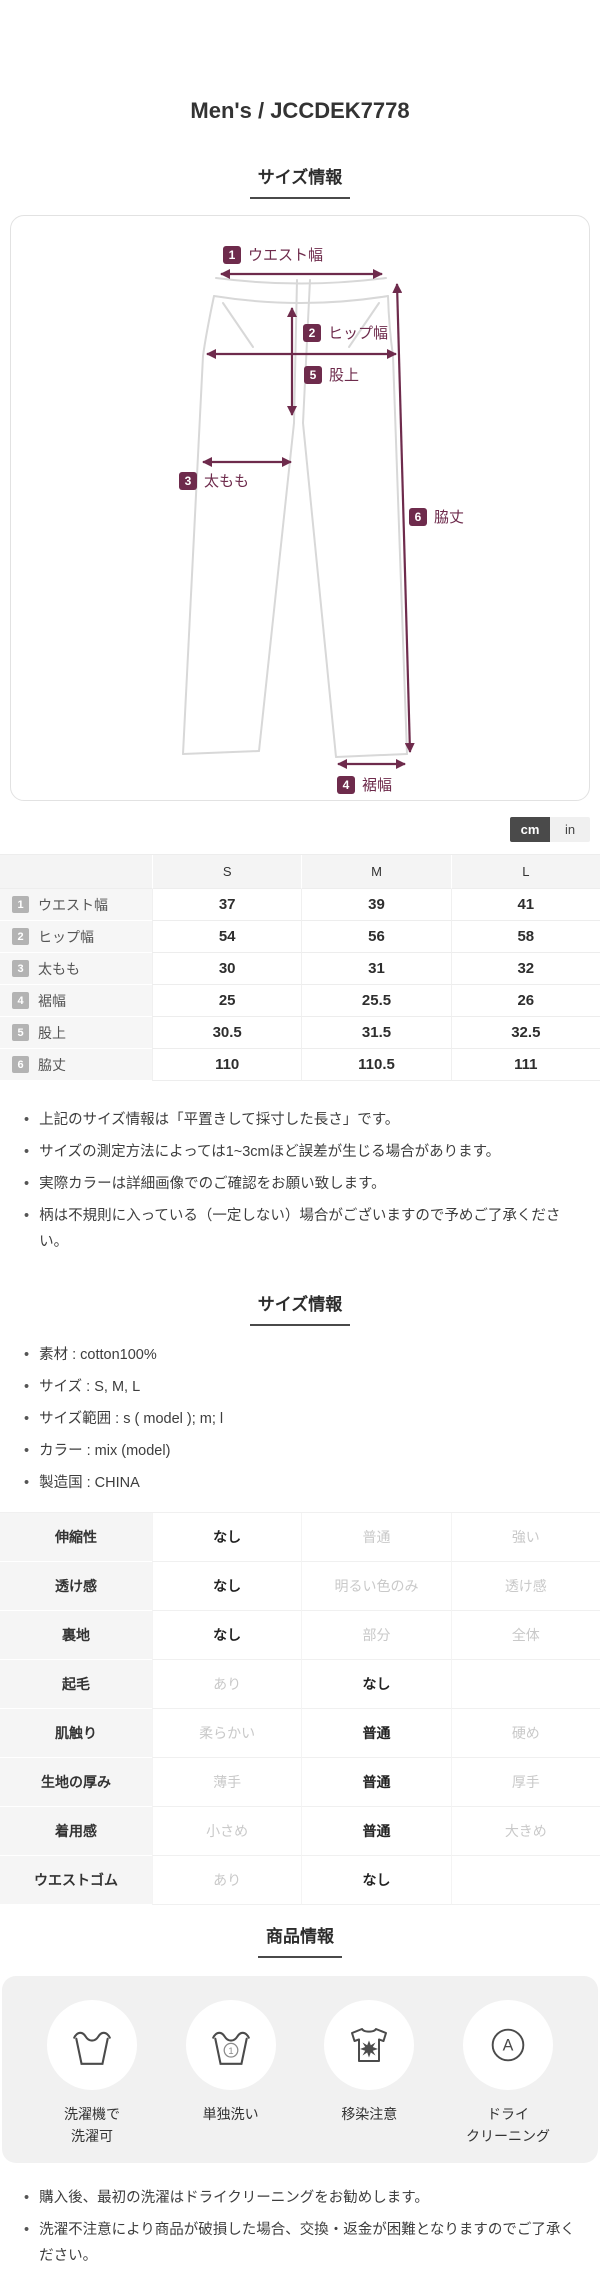  I want to click on size-section-heading: サイズ情報, so click(300, 183).